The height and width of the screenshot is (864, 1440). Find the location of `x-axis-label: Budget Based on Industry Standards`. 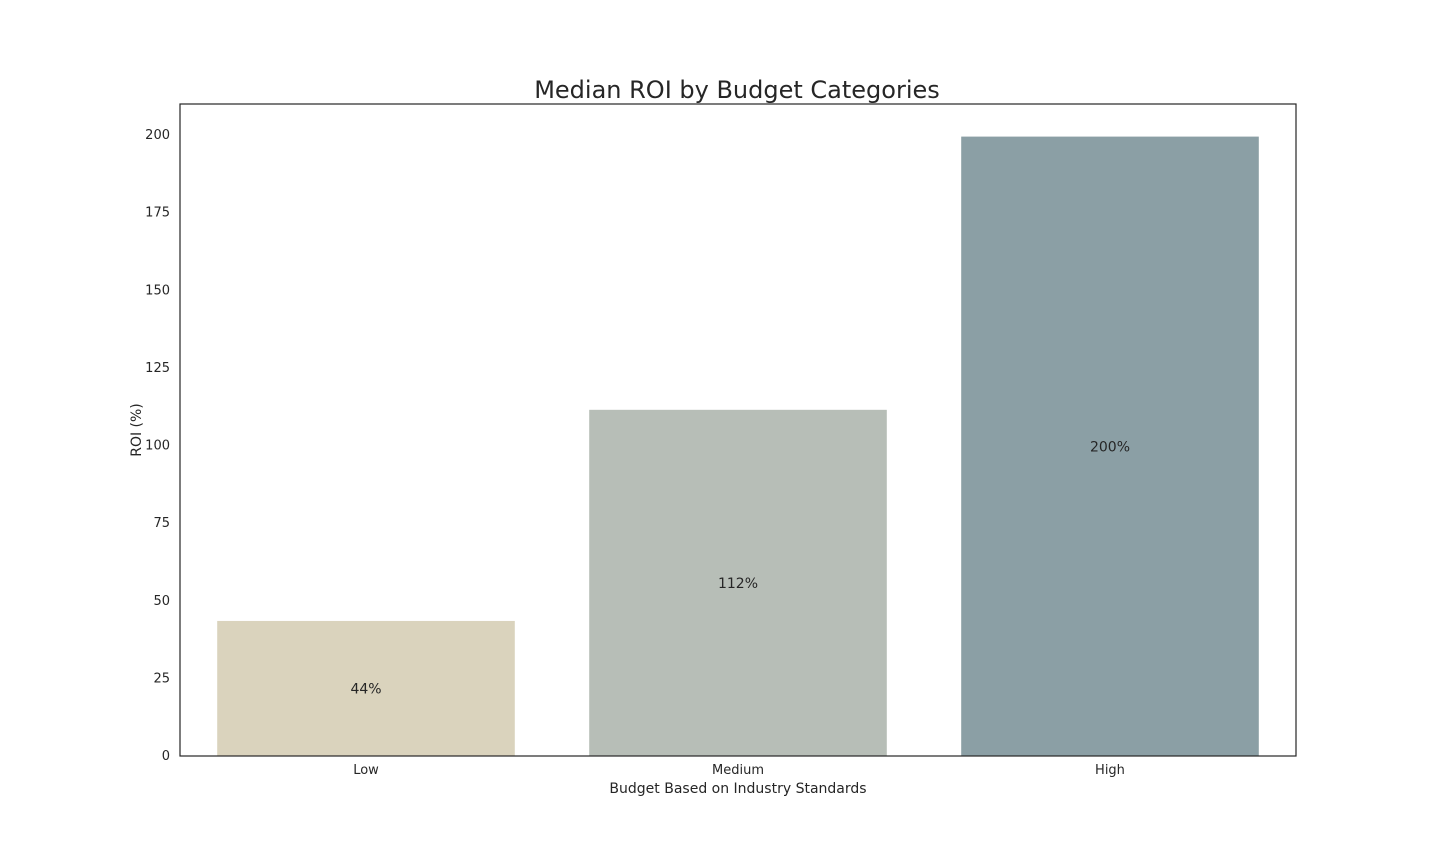

x-axis-label: Budget Based on Industry Standards is located at coordinates (737, 789).